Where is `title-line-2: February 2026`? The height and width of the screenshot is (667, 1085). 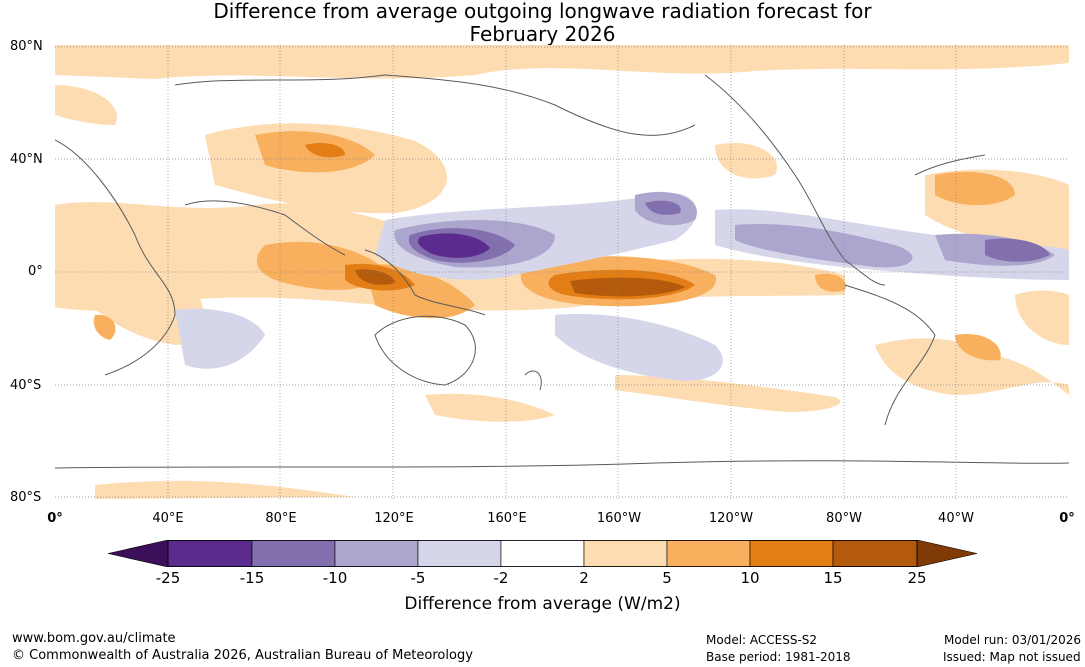
title-line-2: February 2026 is located at coordinates (542, 34).